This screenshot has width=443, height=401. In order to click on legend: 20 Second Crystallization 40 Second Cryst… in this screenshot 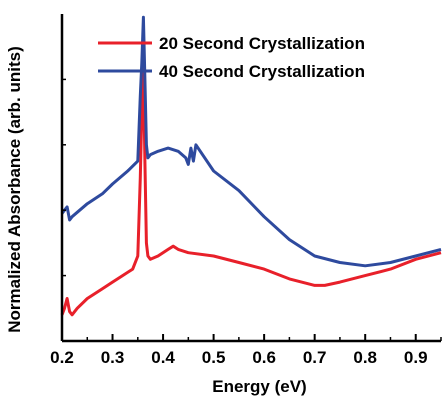, I will do `click(231, 57)`.